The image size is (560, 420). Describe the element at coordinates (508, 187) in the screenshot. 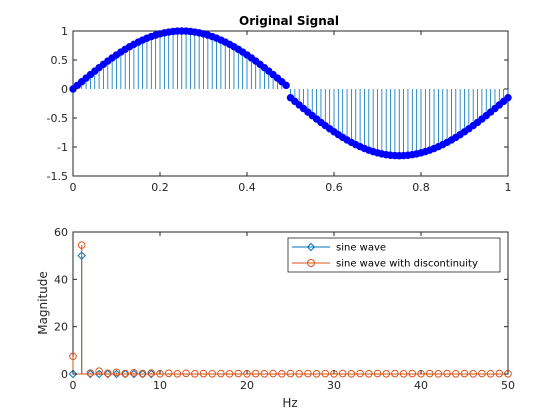

I see `top-x-tick-label: 1` at that location.